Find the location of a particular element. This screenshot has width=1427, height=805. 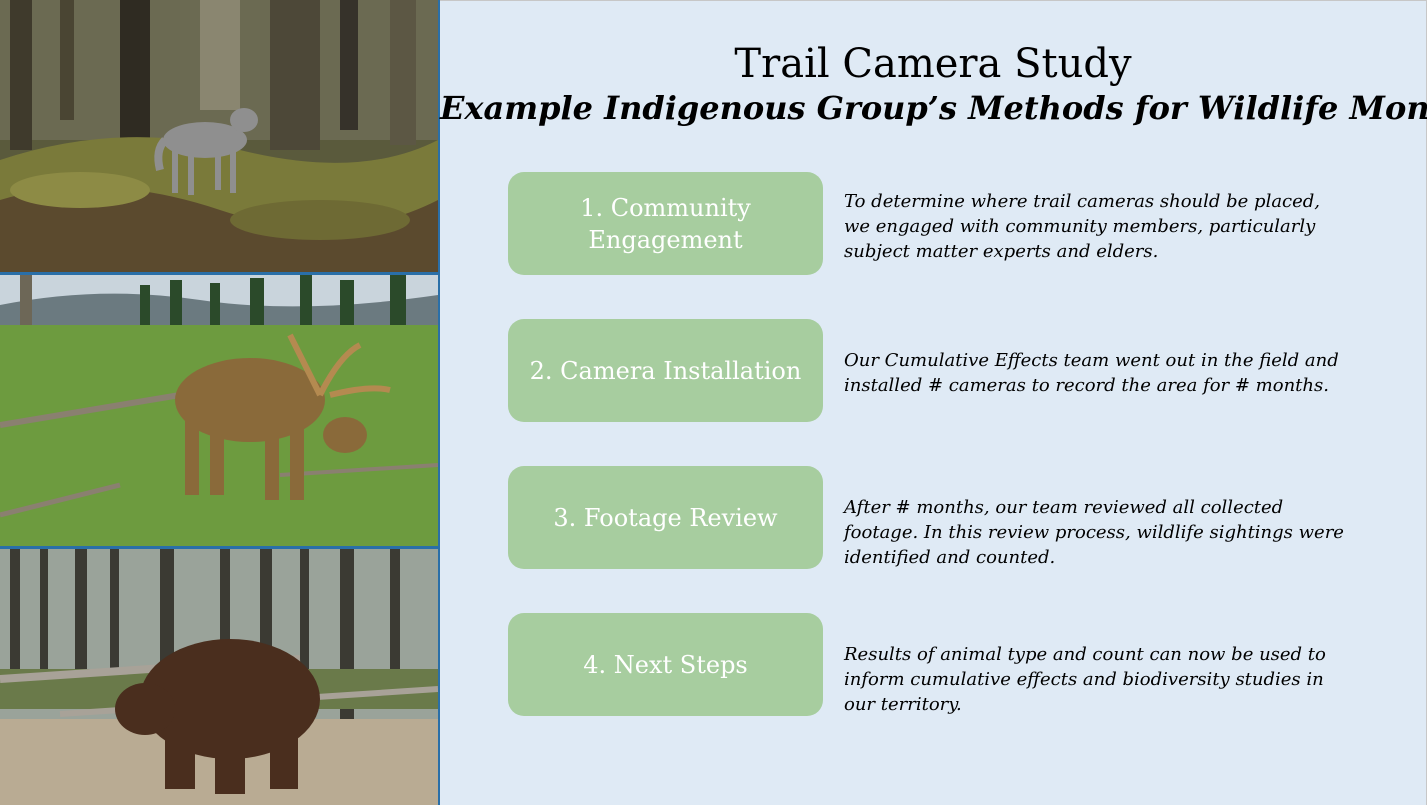

page-title: Trail Camera Study is located at coordinates (933, 64).